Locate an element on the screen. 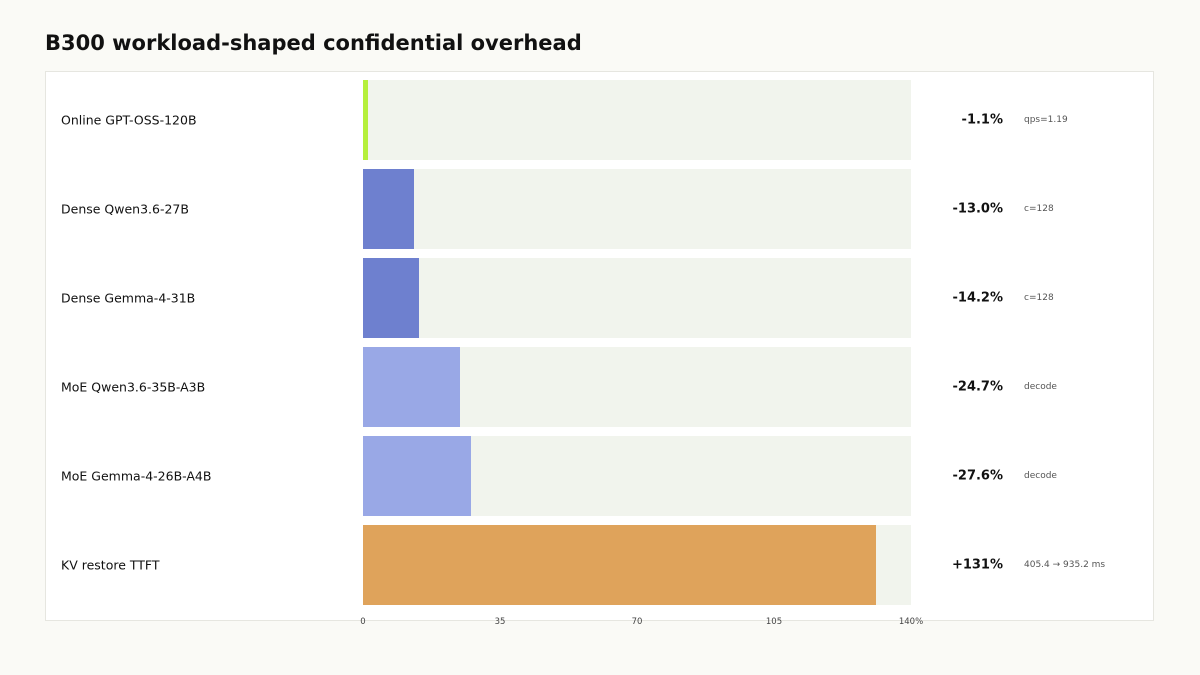  row-label: Dense Qwen3.6-27B is located at coordinates (125, 209).